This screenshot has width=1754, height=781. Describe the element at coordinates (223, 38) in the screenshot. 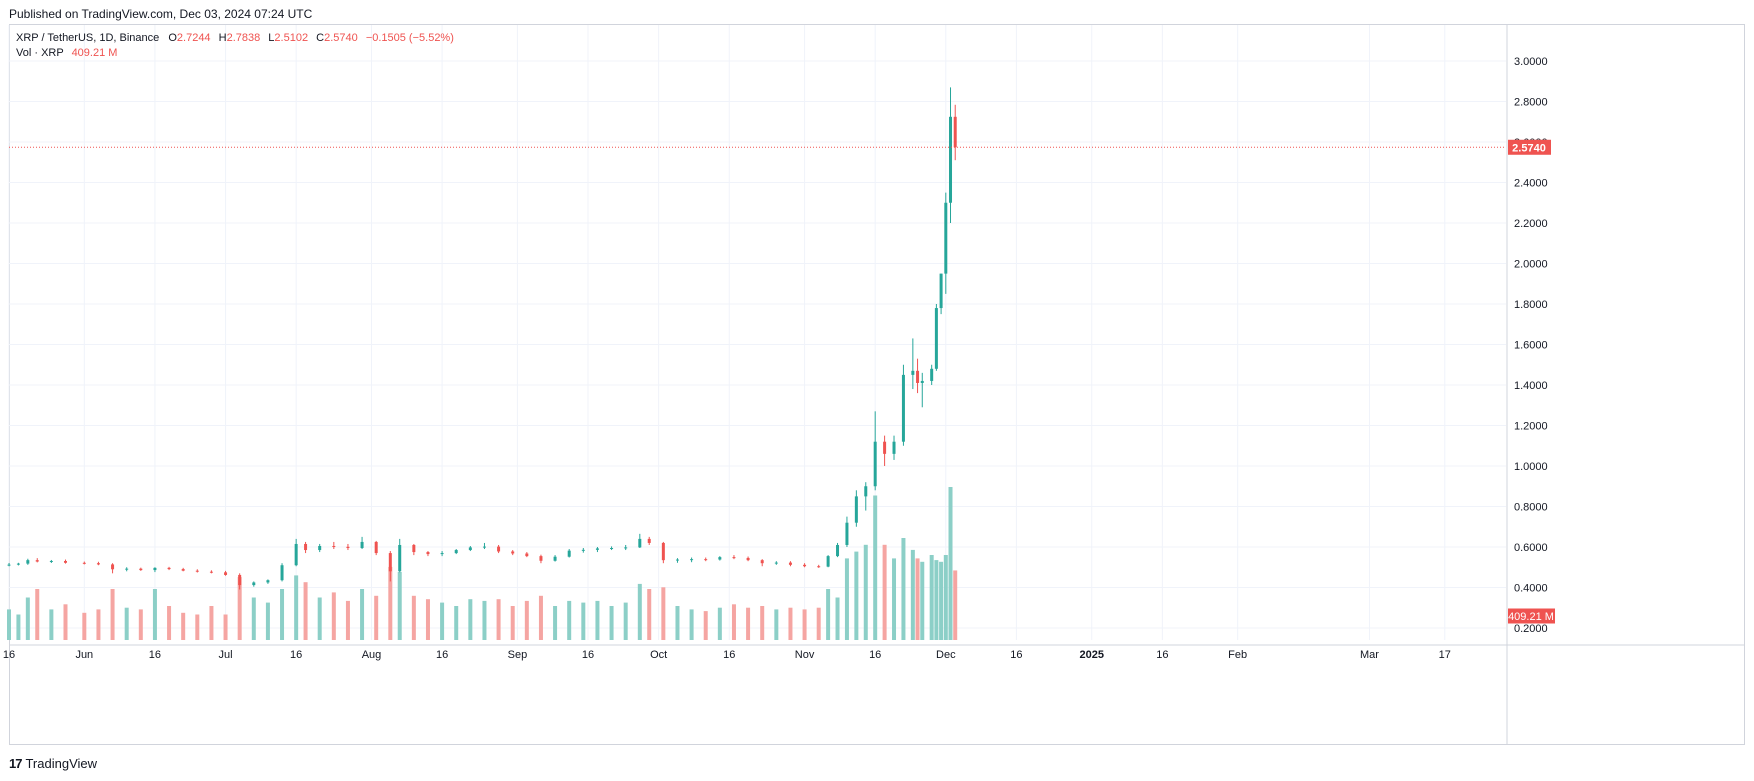

I see `legend-h-label: H` at that location.